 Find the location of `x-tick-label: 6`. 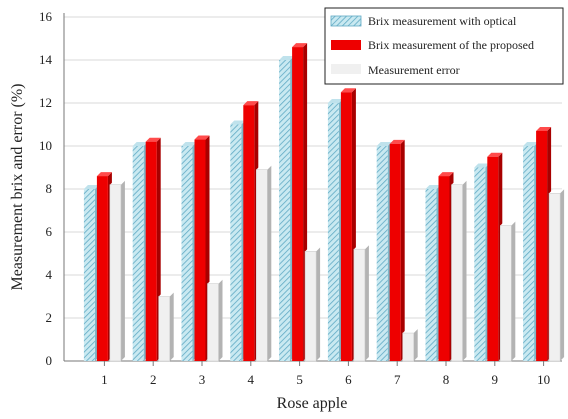

x-tick-label: 6 is located at coordinates (348, 379).